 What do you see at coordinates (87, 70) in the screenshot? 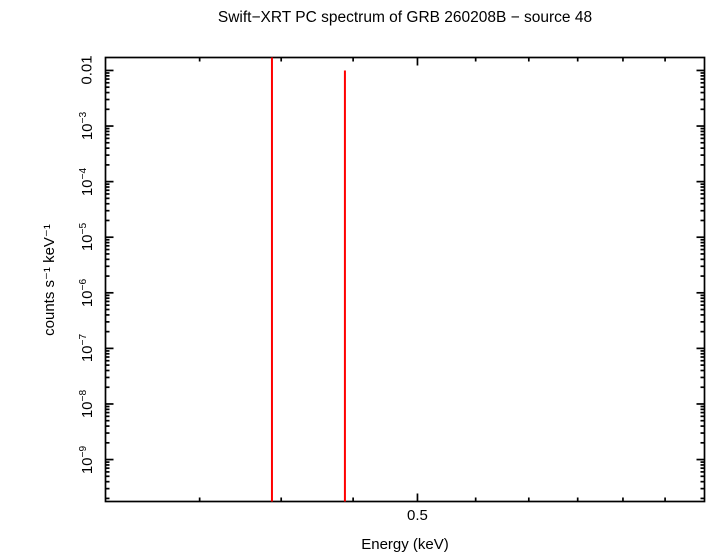
I see `y-tick-label: 0.01` at bounding box center [87, 70].